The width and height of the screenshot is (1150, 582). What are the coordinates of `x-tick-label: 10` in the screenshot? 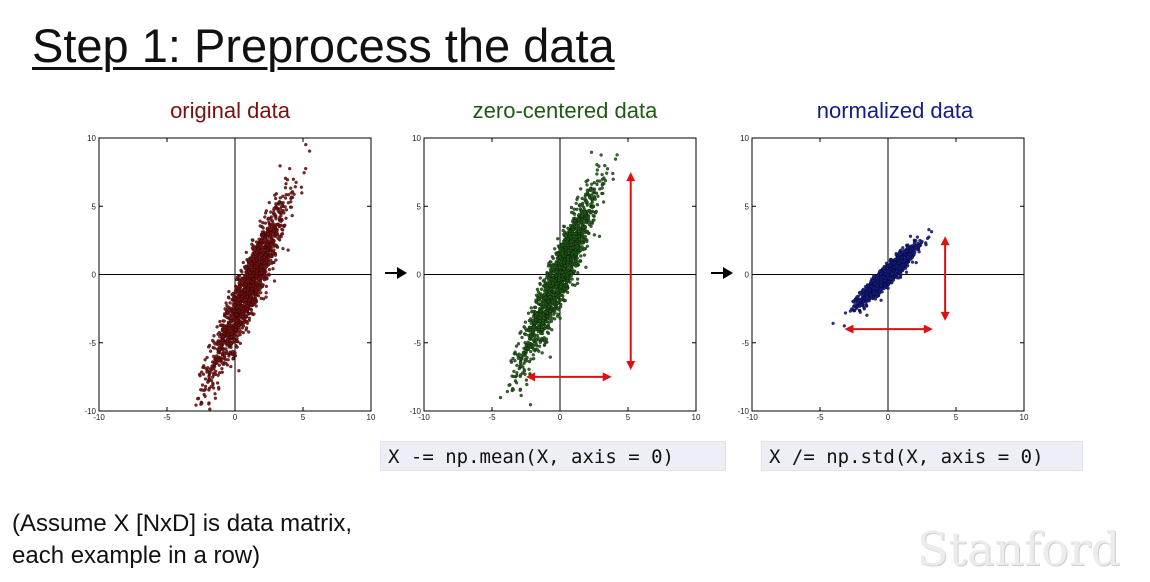 It's located at (696, 417).